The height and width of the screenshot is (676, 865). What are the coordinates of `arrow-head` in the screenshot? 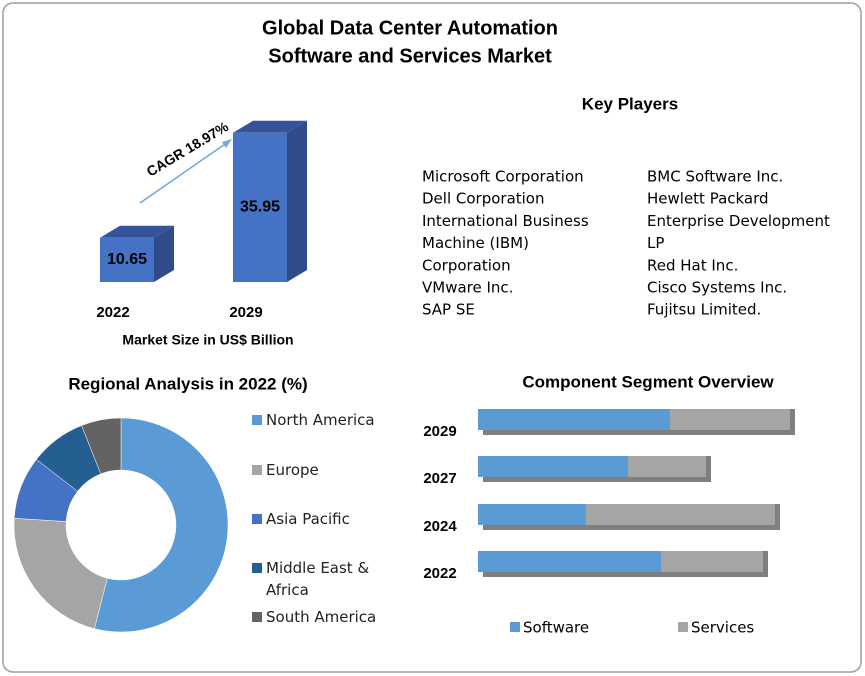 It's located at (227, 143).